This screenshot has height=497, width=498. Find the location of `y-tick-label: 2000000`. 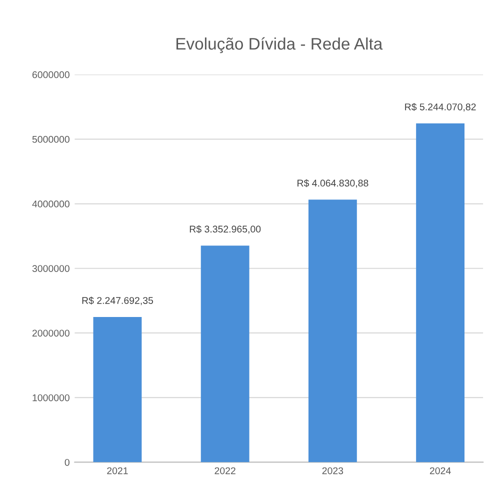

y-tick-label: 2000000 is located at coordinates (51, 333).